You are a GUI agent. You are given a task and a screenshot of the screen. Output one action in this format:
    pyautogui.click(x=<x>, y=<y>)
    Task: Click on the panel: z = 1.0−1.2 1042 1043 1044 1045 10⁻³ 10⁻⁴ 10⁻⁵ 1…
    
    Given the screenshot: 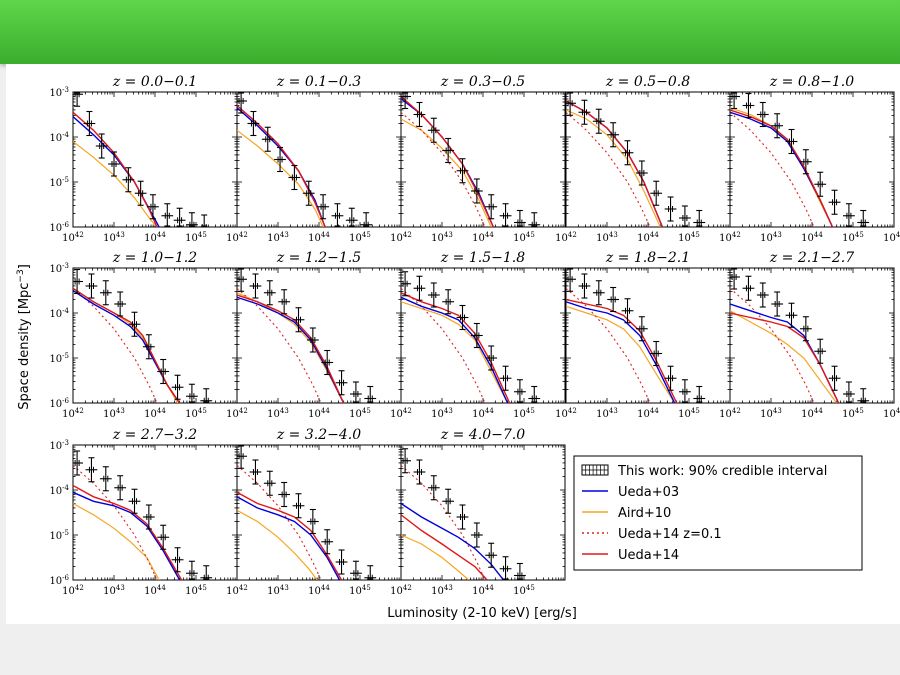 What is the action you would take?
    pyautogui.click(x=143, y=335)
    